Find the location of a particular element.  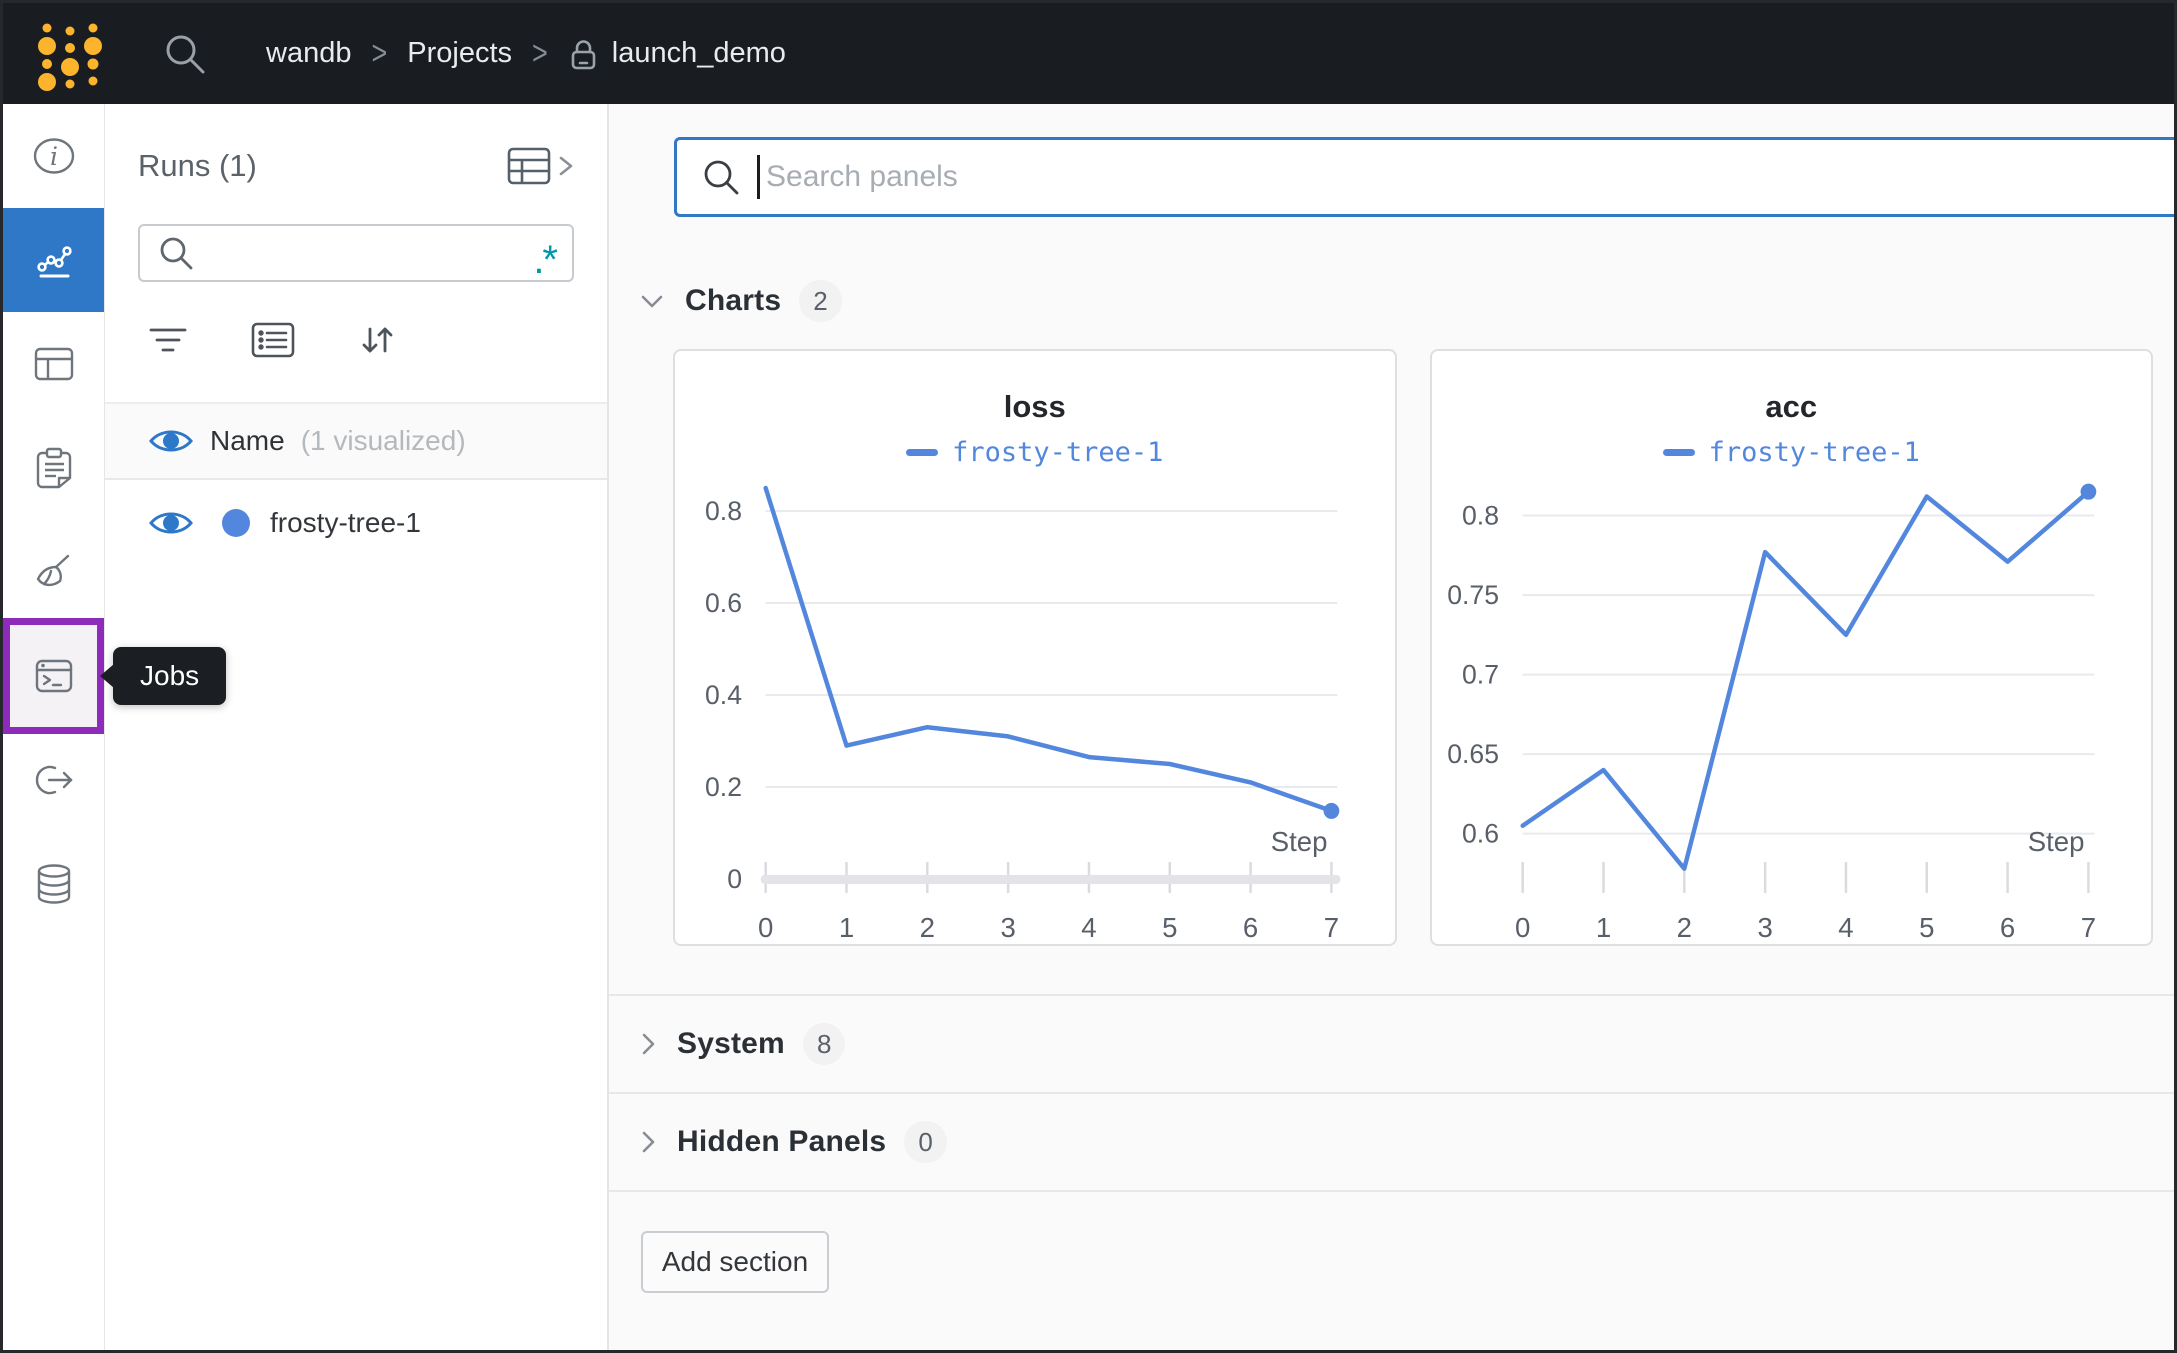

runs-table-icon is located at coordinates (529, 166).